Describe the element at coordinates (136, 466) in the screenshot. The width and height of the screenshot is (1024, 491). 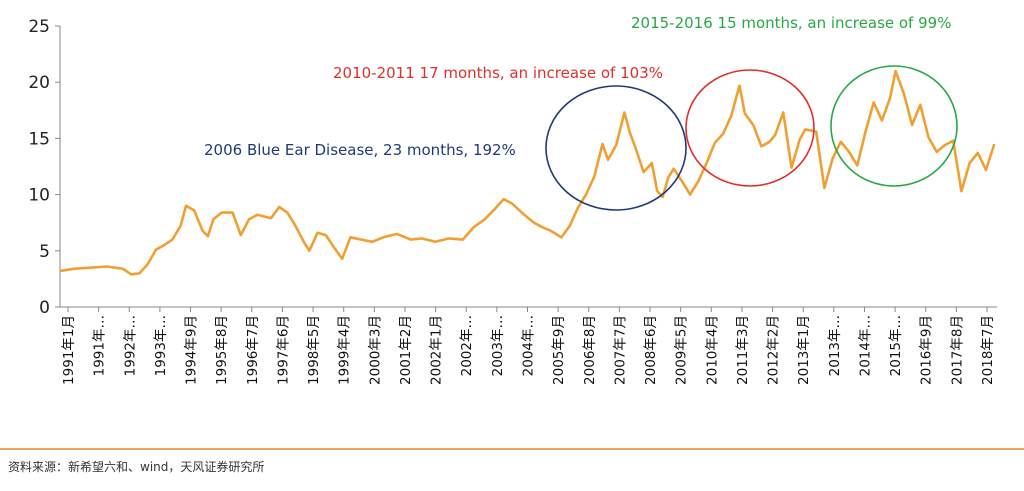
I see `source-note: 资料来源：新希望六和、wind，天风证券研究所` at that location.